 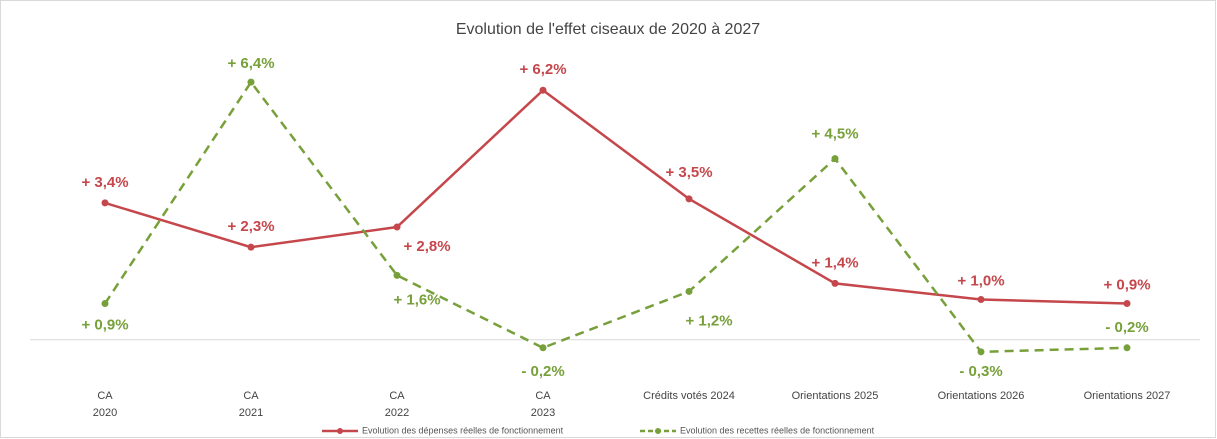 What do you see at coordinates (835, 396) in the screenshot?
I see `x-tick-label: Orientations 2025` at bounding box center [835, 396].